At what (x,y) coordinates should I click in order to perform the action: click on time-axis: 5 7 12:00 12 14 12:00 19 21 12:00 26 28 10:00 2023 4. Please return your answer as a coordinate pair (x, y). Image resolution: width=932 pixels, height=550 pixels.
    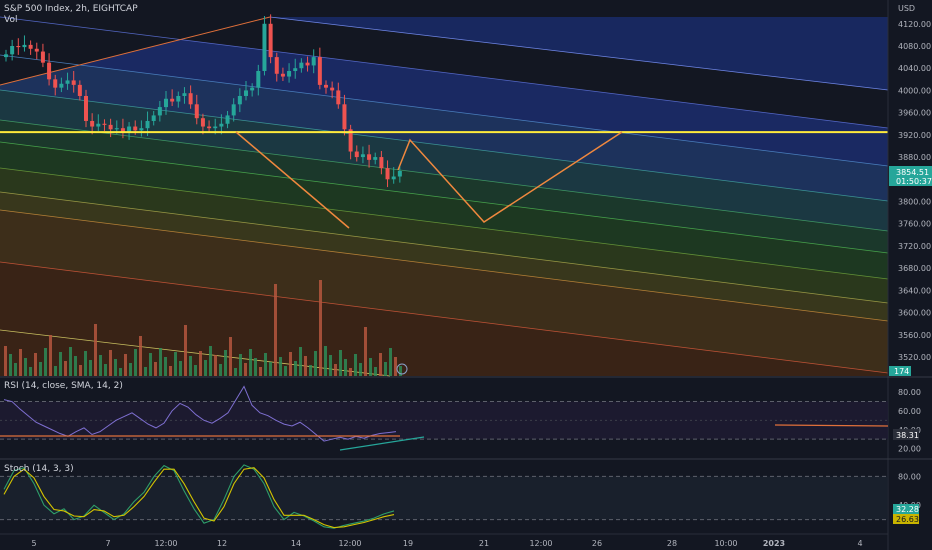
    Looking at the image, I should click on (446, 543).